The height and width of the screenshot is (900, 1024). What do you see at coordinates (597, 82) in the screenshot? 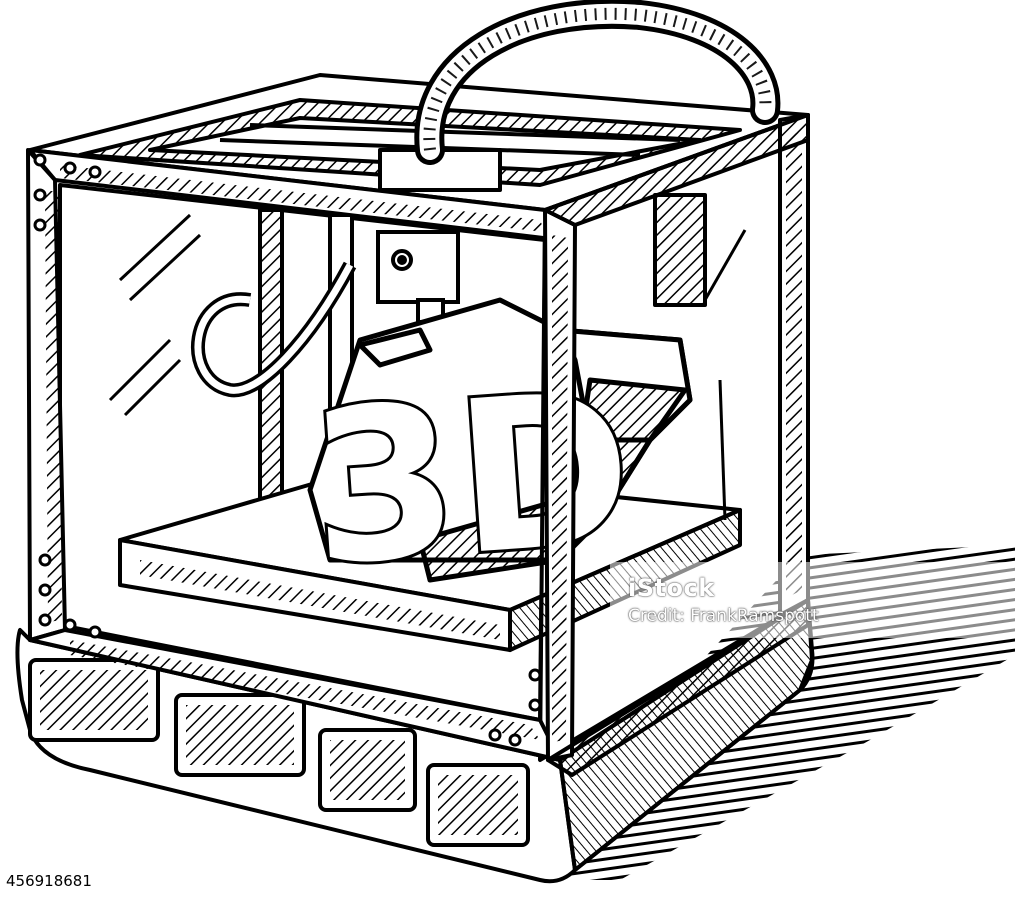
I see `filament-tube` at bounding box center [597, 82].